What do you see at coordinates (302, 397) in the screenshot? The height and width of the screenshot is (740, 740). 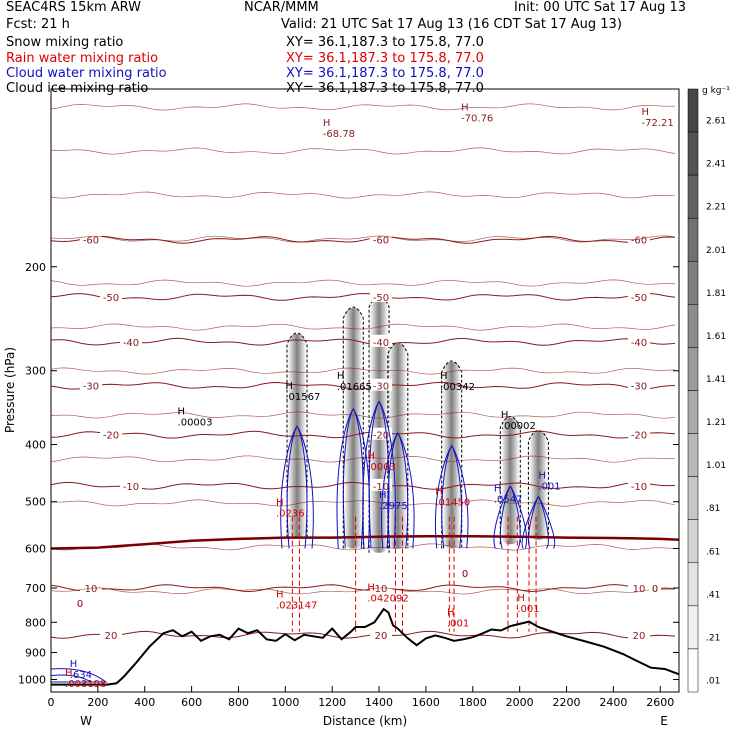 I see `extremum-value: .01567` at bounding box center [302, 397].